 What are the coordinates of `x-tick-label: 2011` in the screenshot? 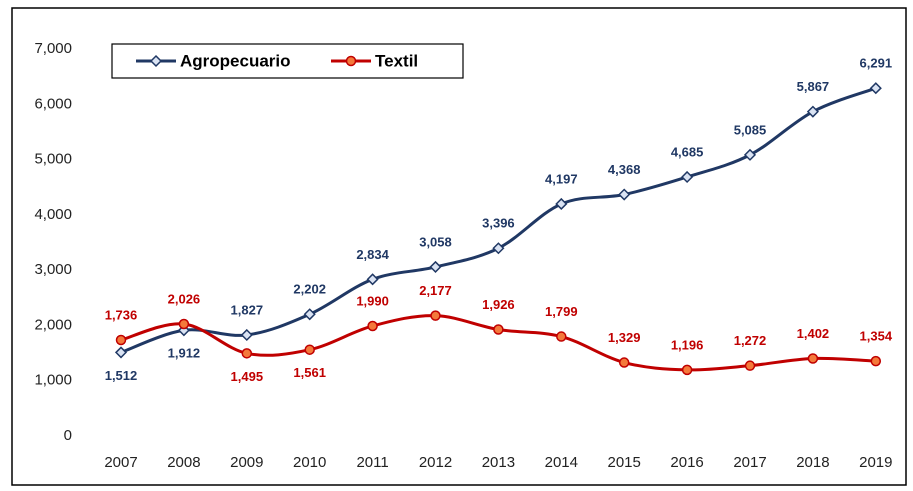 It's located at (372, 462).